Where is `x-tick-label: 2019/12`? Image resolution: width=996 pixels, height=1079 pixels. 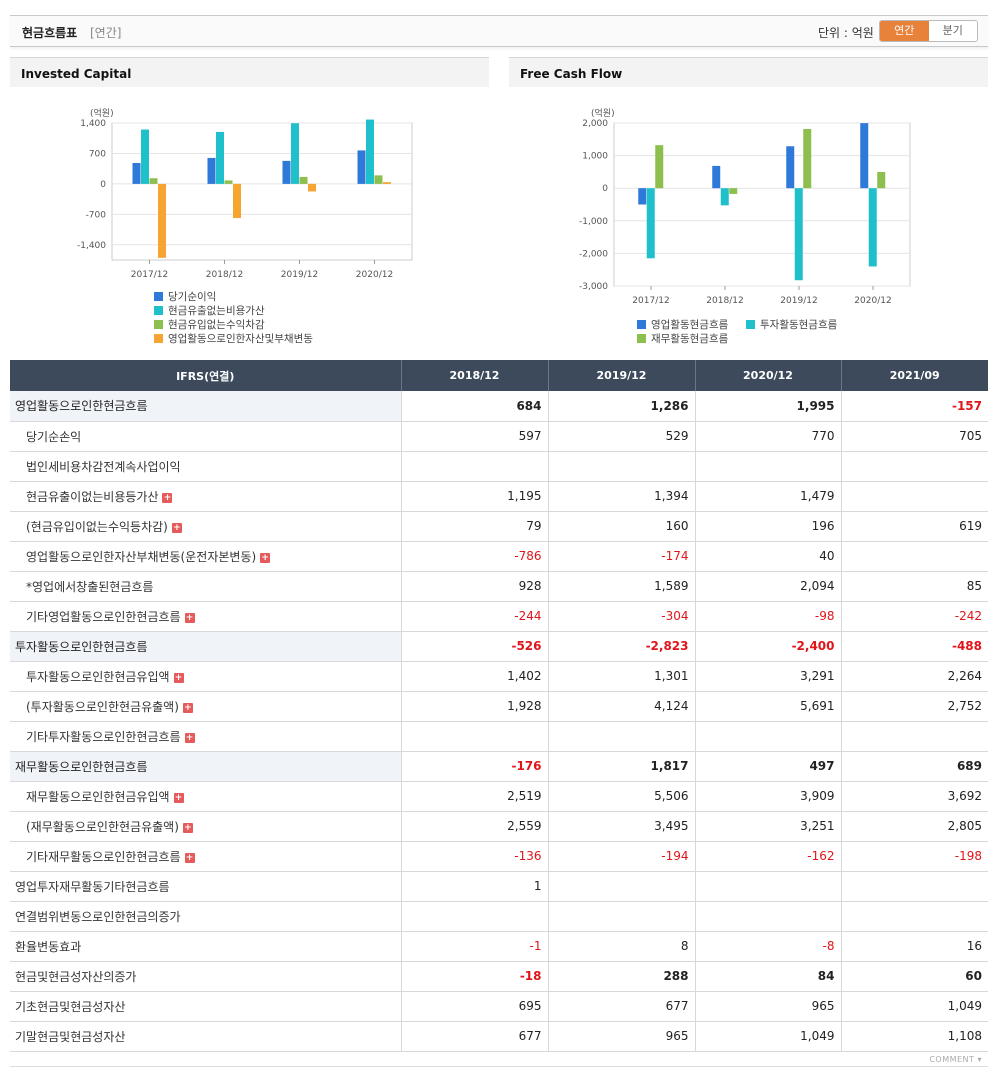 x-tick-label: 2019/12 is located at coordinates (798, 301).